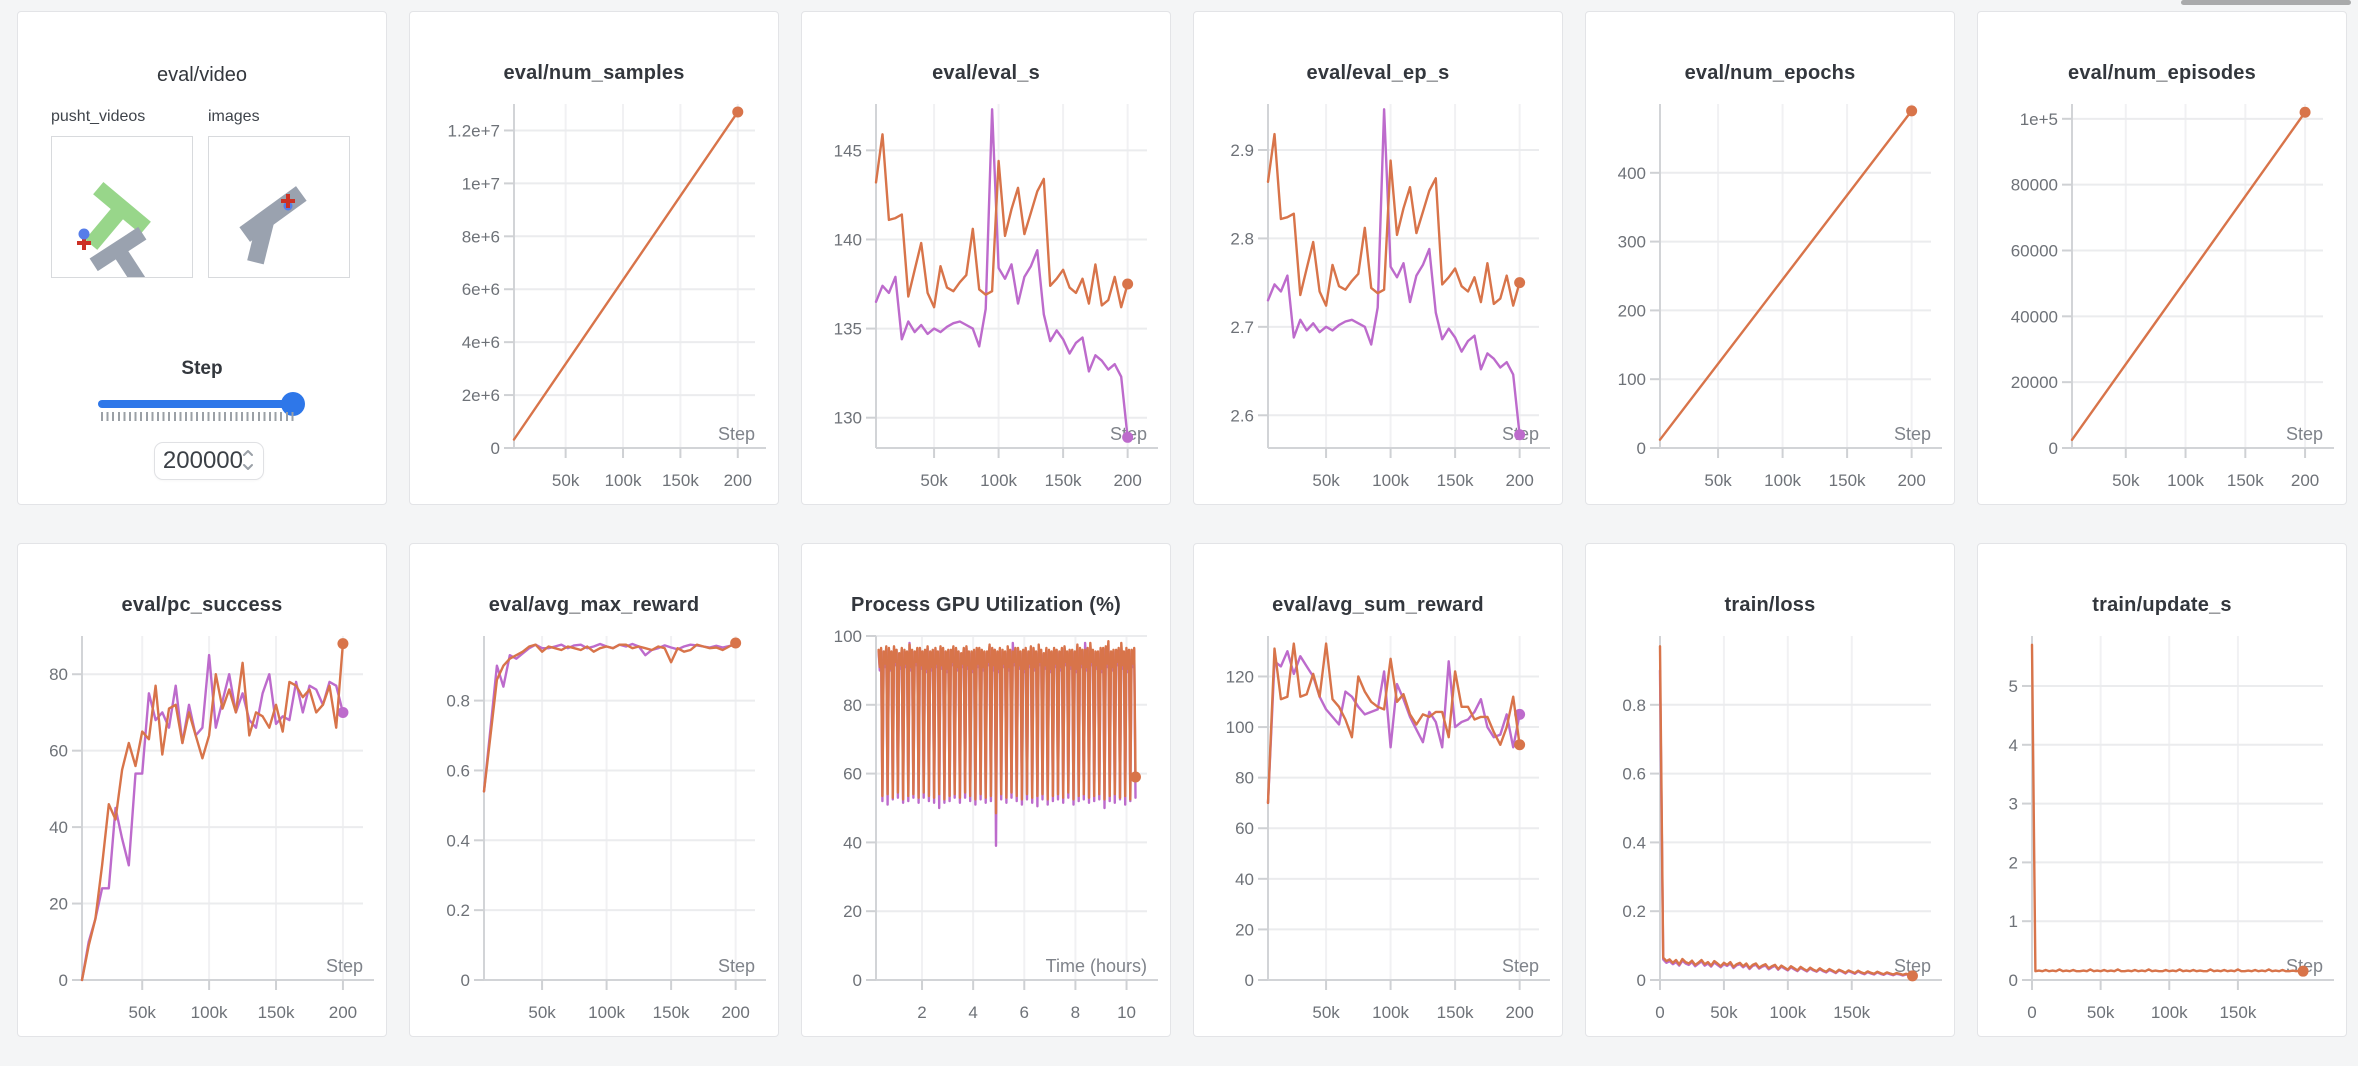 Image resolution: width=2358 pixels, height=1066 pixels. What do you see at coordinates (202, 258) in the screenshot?
I see `panel-eval-video: eval/video pusht_videos images` at bounding box center [202, 258].